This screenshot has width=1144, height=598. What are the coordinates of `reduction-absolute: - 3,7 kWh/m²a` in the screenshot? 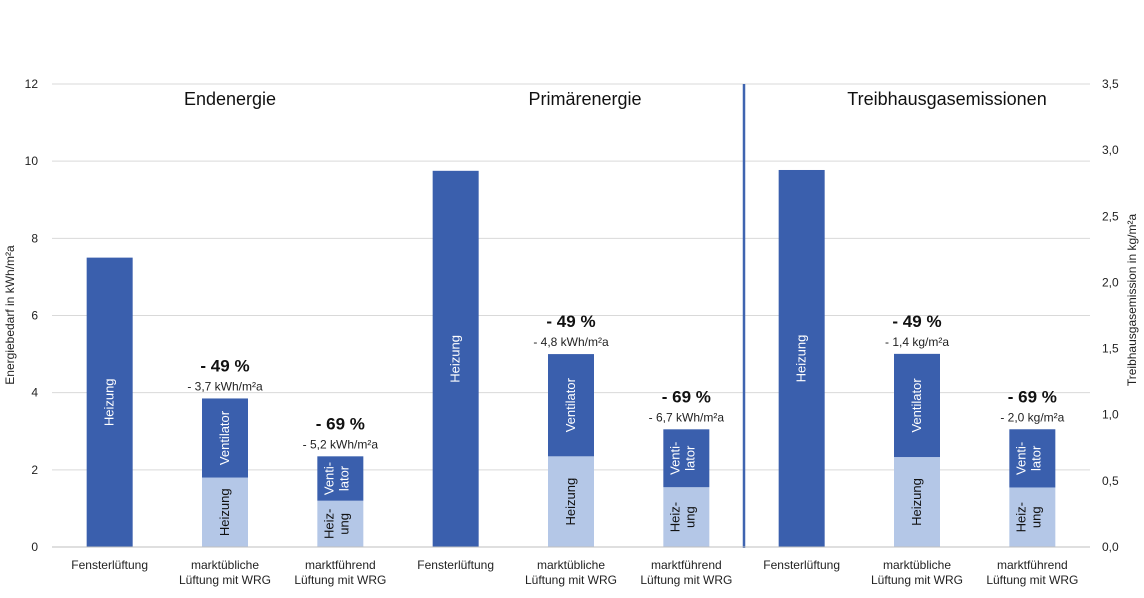 It's located at (225, 386).